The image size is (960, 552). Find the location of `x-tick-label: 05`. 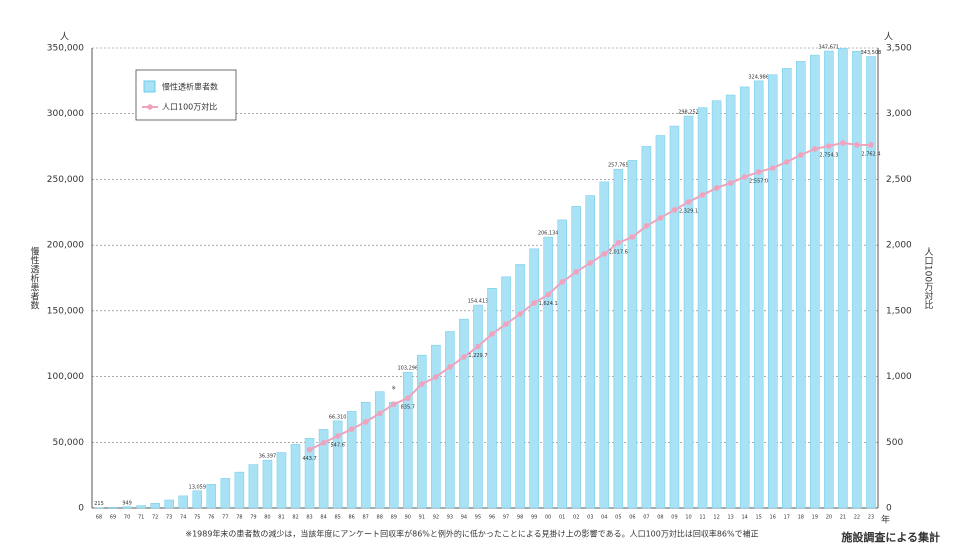

x-tick-label: 05 is located at coordinates (618, 518).